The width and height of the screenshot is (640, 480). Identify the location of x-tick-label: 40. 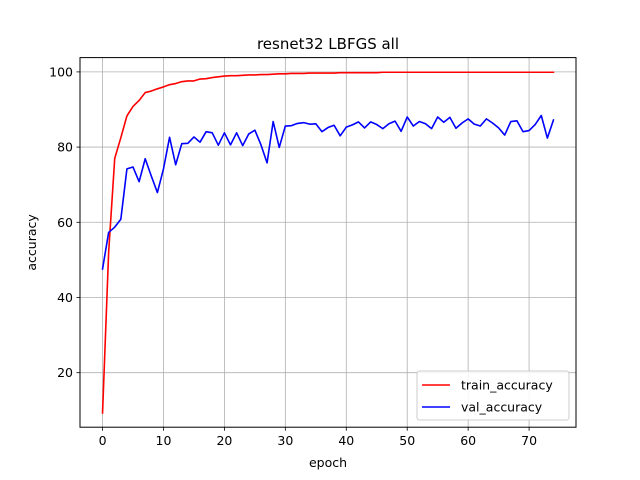
(346, 440).